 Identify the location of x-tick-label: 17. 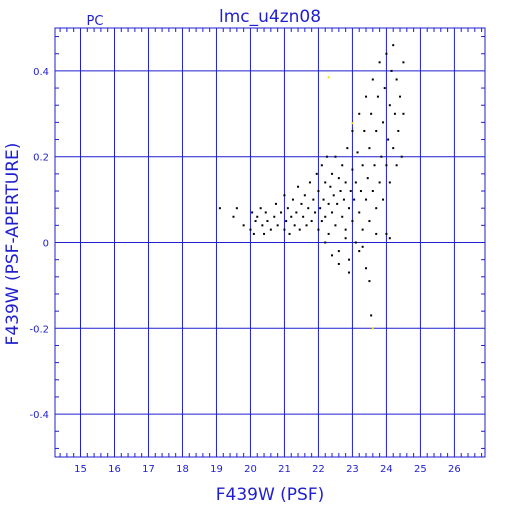
(148, 469).